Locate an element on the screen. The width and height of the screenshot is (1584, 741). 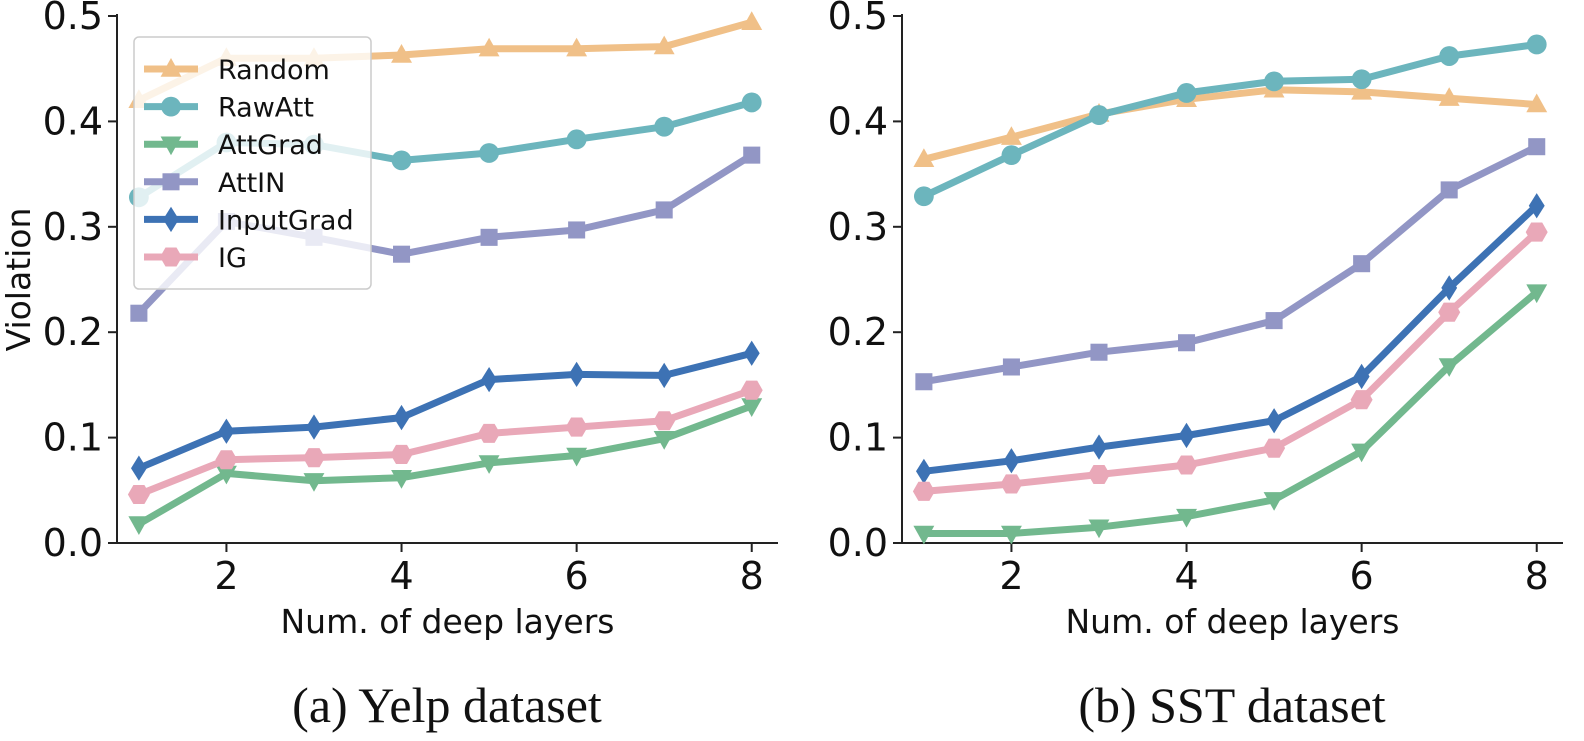
legend: Random RawAtt AttGrad AttIN InputGrad IG is located at coordinates (252, 163).